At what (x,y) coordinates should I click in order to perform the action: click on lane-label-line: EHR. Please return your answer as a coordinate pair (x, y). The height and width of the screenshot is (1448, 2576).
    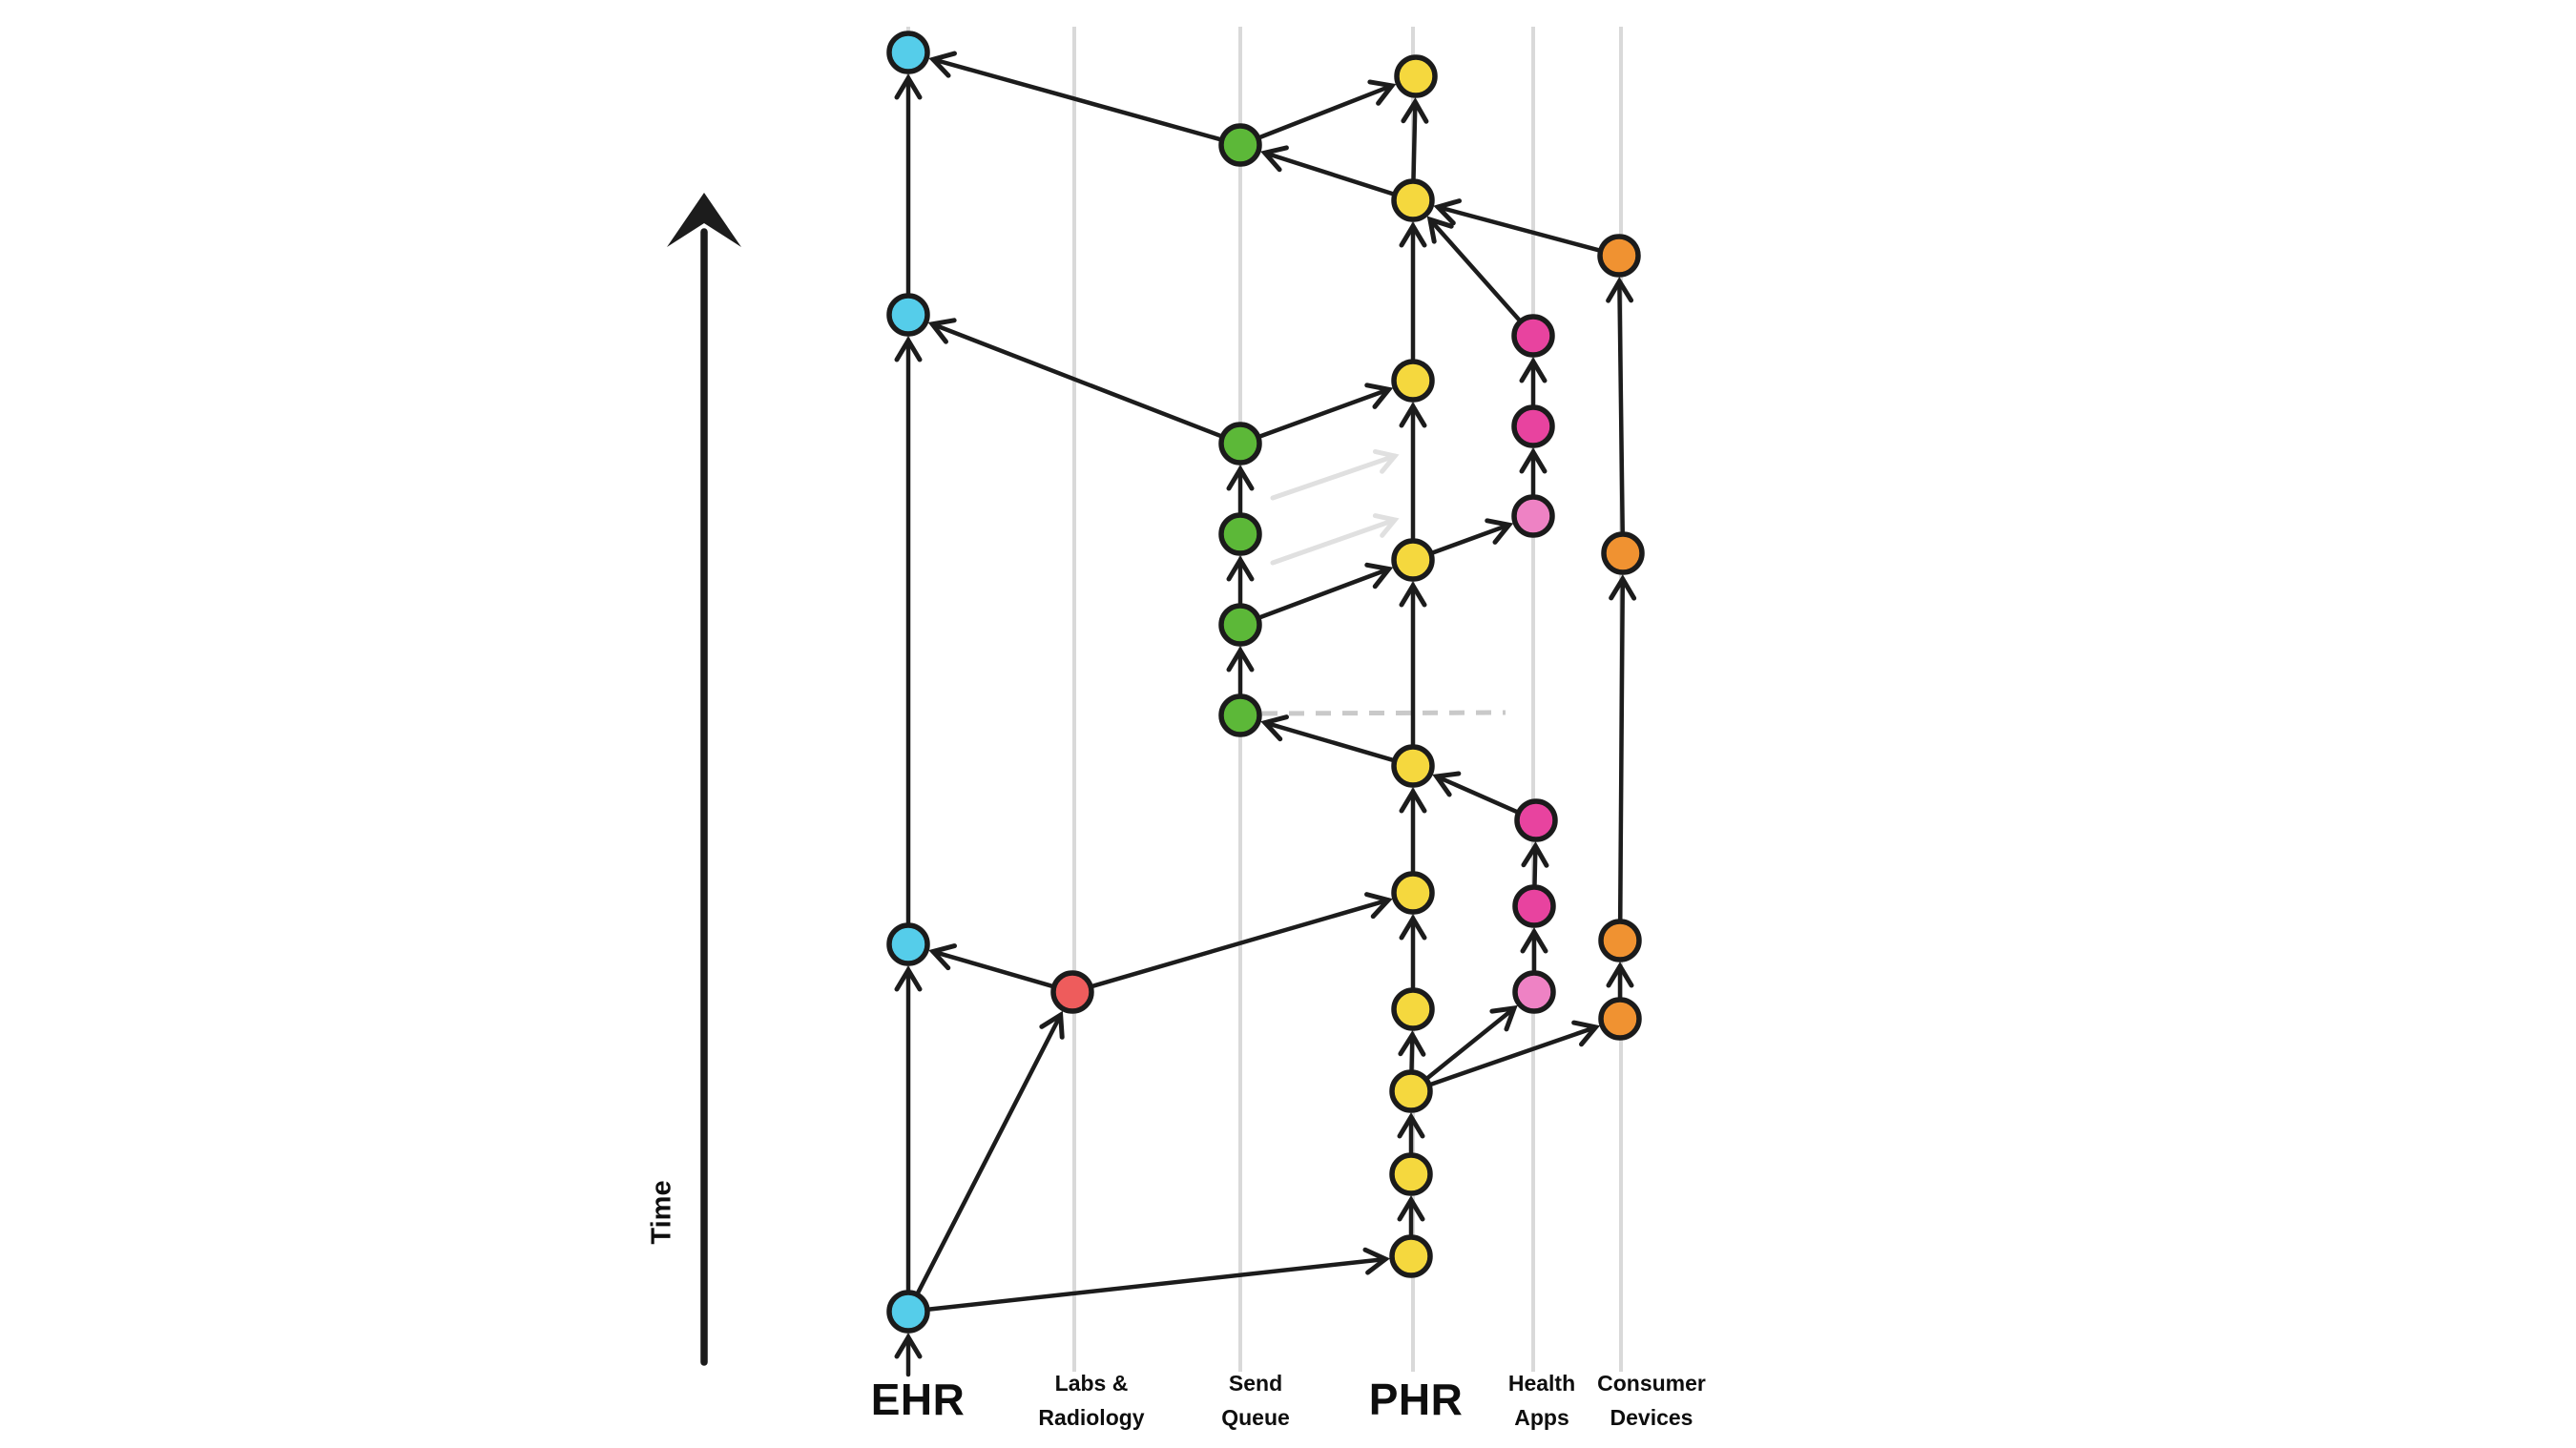
    Looking at the image, I should click on (918, 1399).